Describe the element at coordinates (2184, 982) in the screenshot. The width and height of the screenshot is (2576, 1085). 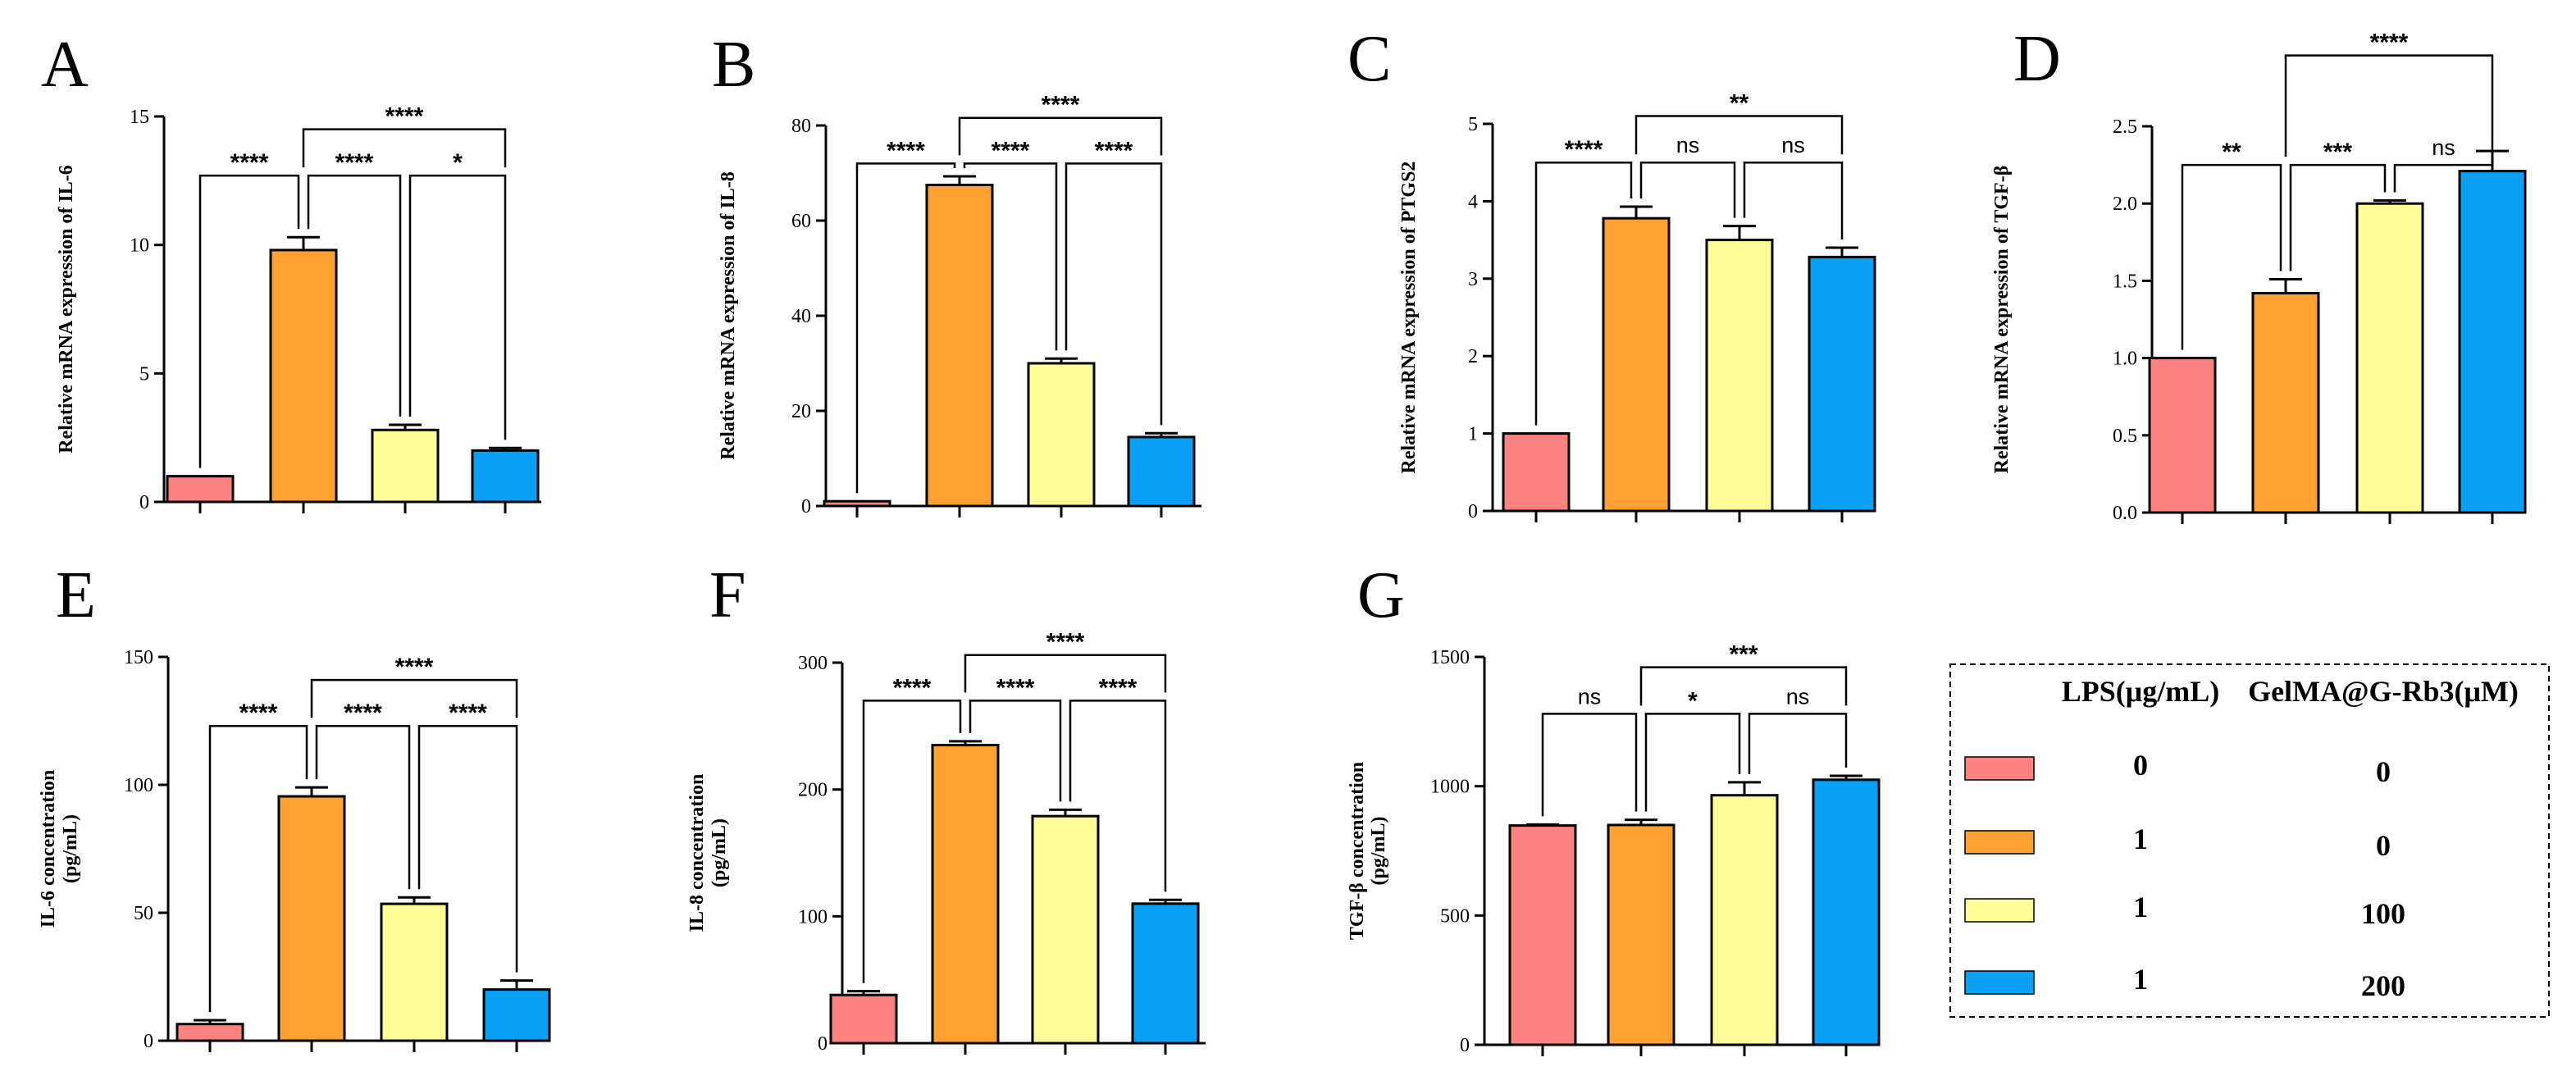
I see `legend-row: 1 200` at that location.